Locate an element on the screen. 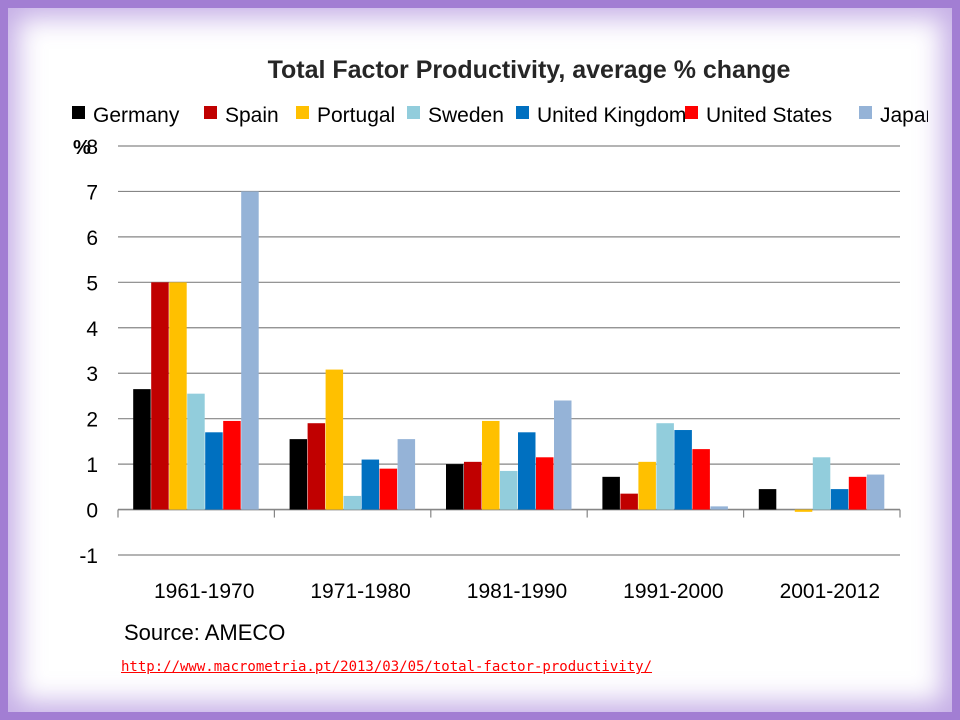 The image size is (960, 720). y-axis-label: % is located at coordinates (82, 148).